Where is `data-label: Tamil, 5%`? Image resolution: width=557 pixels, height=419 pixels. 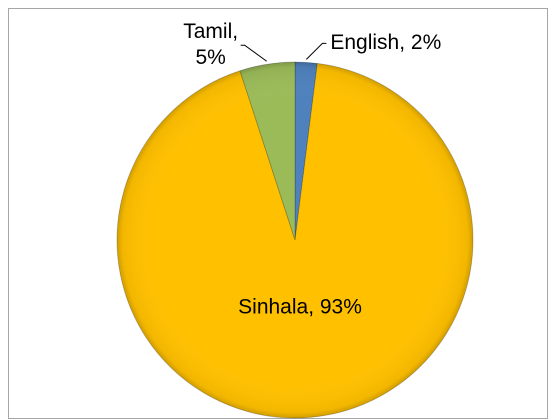
data-label: Tamil, 5% is located at coordinates (210, 44).